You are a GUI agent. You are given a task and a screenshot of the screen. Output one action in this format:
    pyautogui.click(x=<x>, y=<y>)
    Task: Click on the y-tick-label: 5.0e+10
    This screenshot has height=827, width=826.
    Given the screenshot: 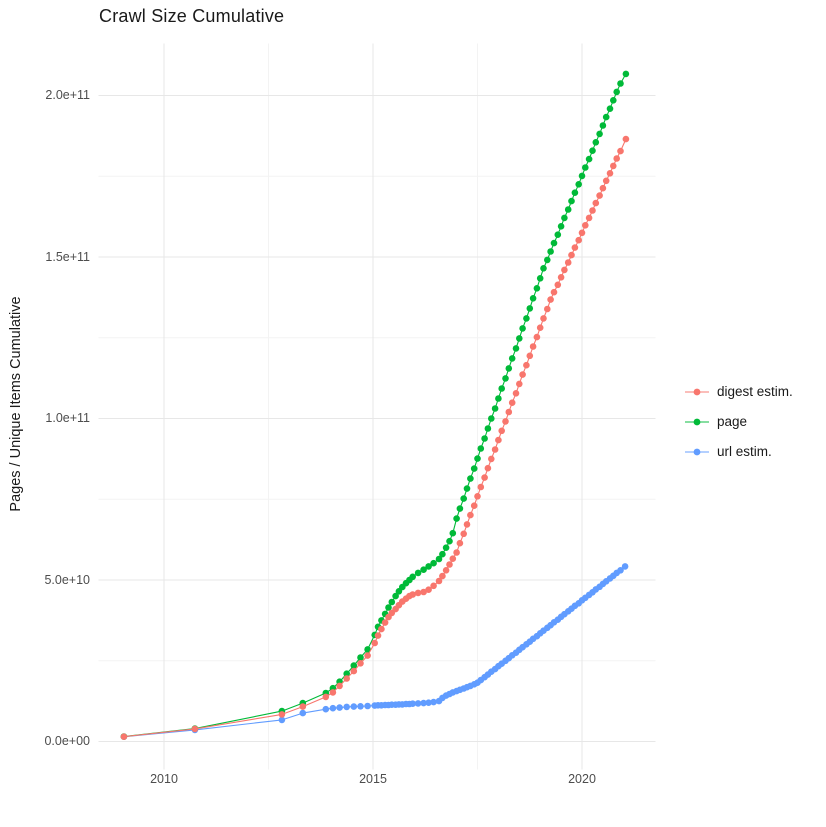 What is the action you would take?
    pyautogui.click(x=67, y=579)
    